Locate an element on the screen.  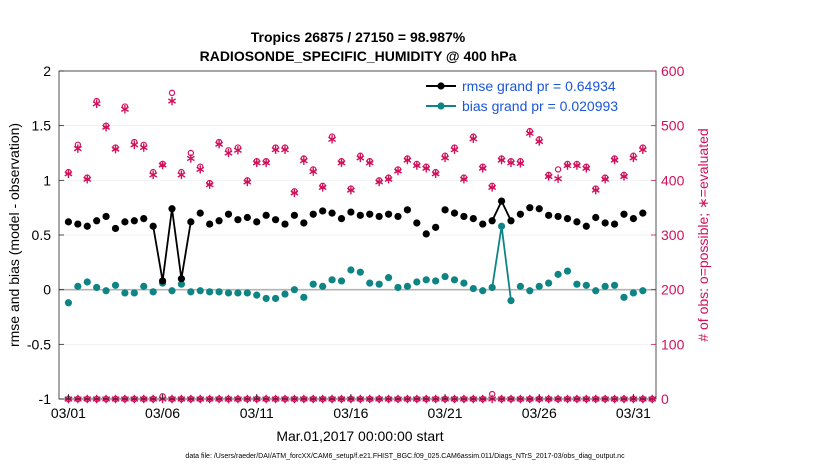
y-left-tick-label: 0 is located at coordinates (47, 290).